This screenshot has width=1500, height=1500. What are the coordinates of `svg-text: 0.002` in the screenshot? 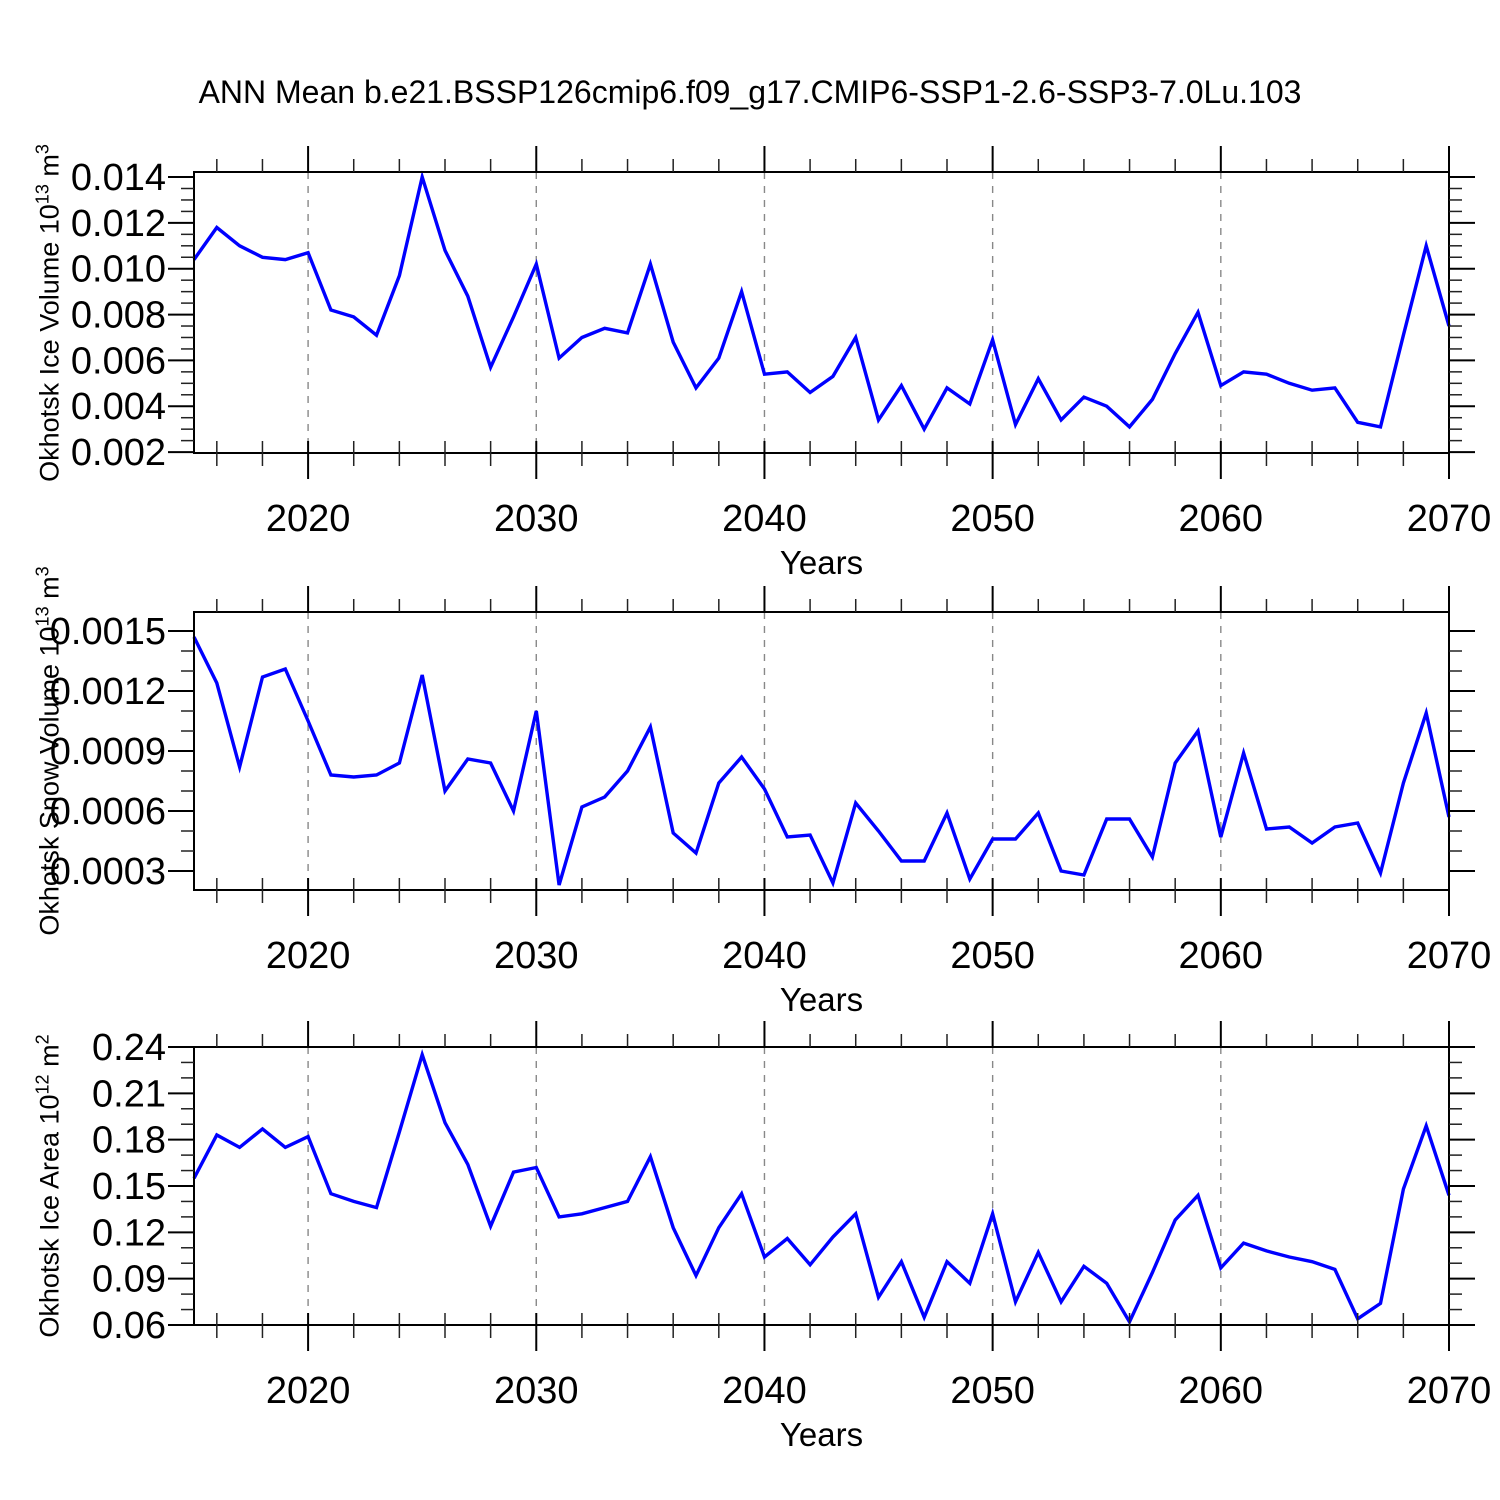 It's located at (118, 453).